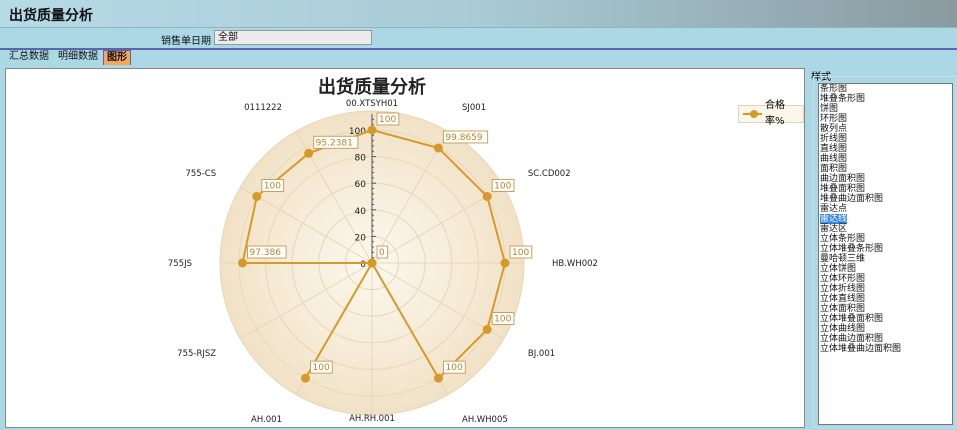  What do you see at coordinates (843, 189) in the screenshot?
I see `style-item: 堆叠面积图` at bounding box center [843, 189].